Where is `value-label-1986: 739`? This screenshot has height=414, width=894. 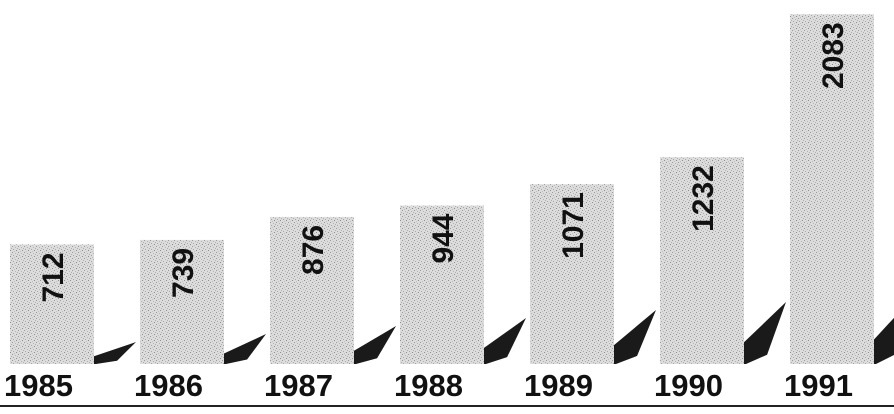
value-label-1986: 739 is located at coordinates (183, 273).